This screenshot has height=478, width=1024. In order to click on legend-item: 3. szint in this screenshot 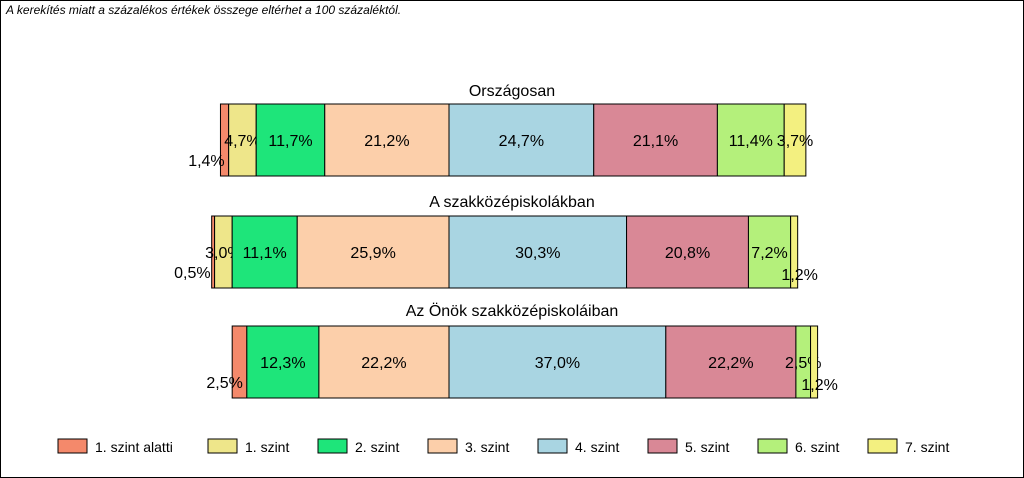, I will do `click(468, 446)`.